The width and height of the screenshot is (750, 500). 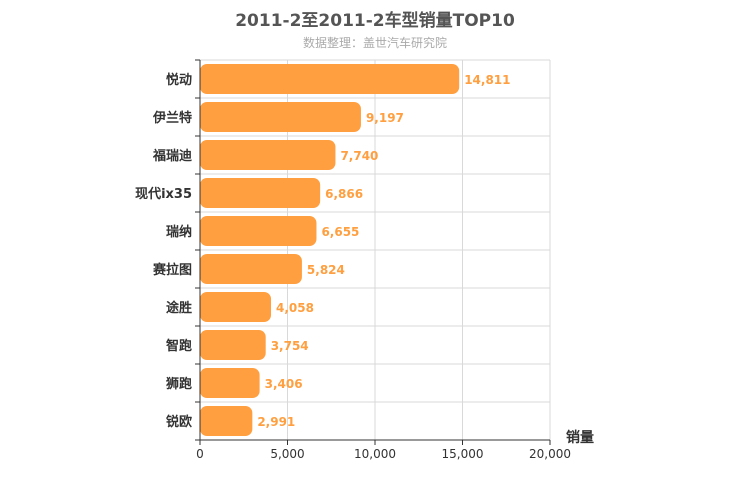 What do you see at coordinates (276, 422) in the screenshot?
I see `data-label: 2,991` at bounding box center [276, 422].